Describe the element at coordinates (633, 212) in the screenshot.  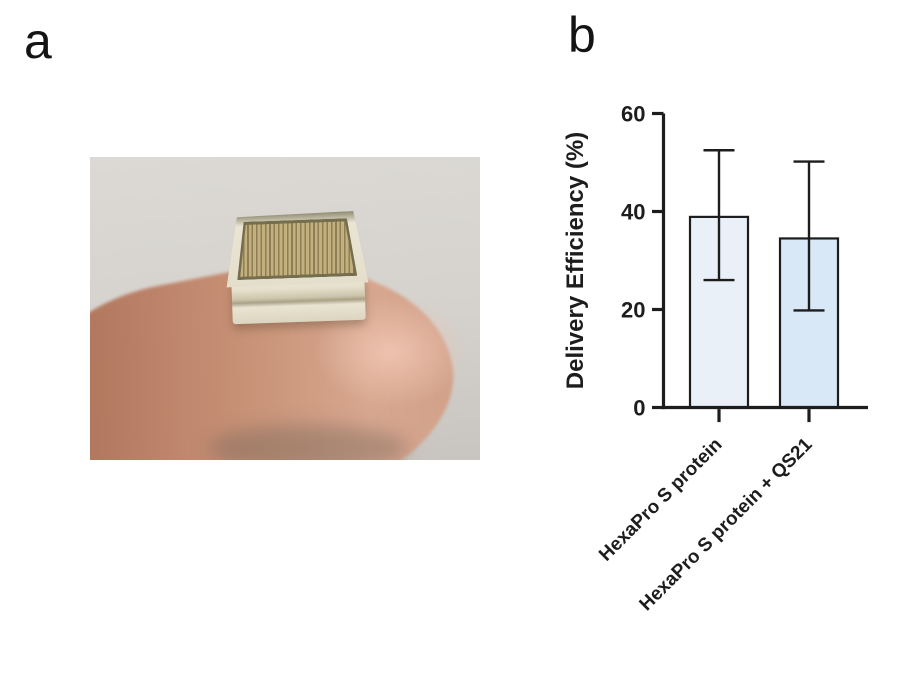
I see `y-tick-label: 40` at that location.